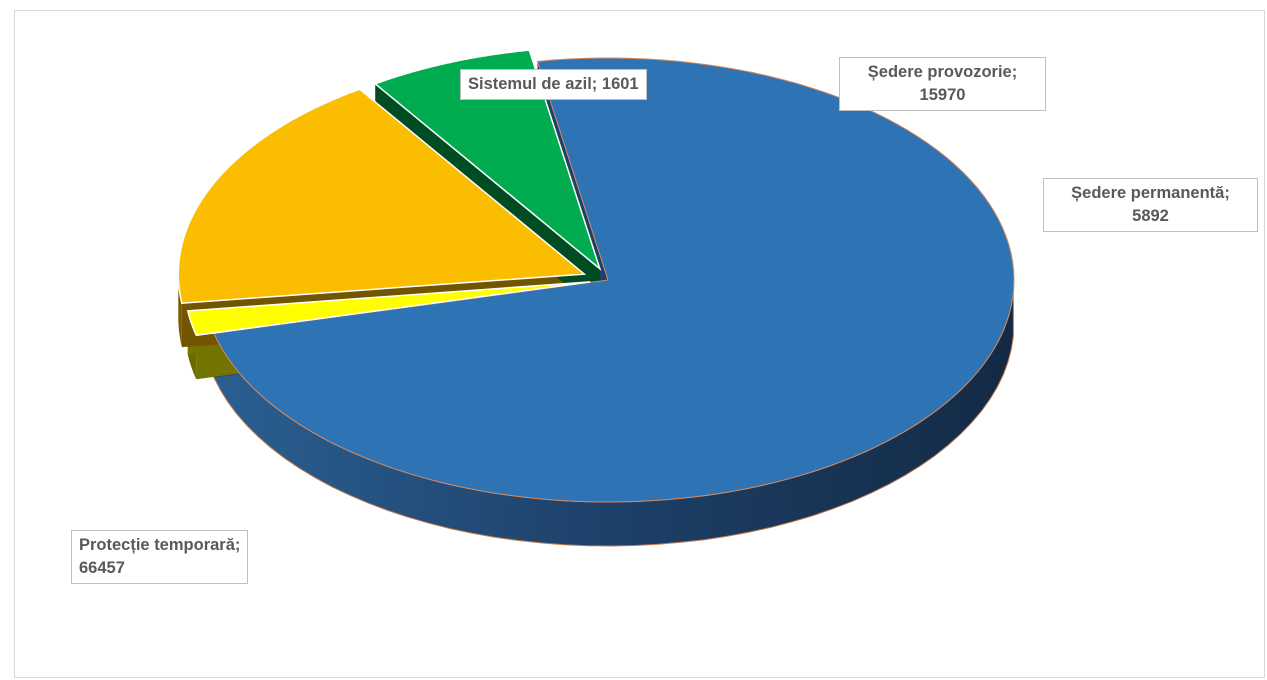 Image resolution: width=1267 pixels, height=680 pixels. I want to click on data-label-sistemul-de-azil: Sistemul de azil; 1601, so click(553, 84).